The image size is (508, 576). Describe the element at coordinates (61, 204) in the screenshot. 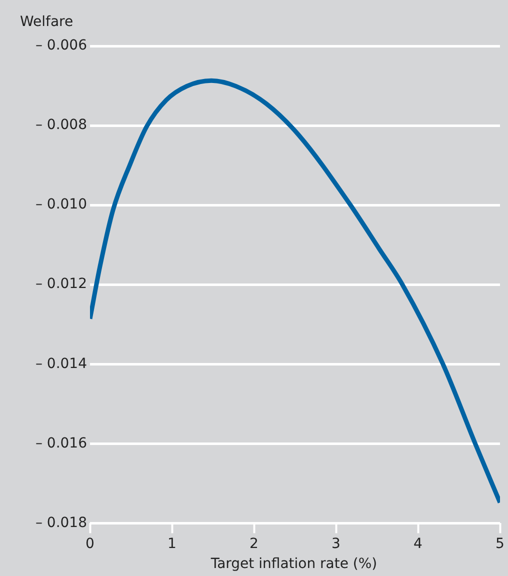

I see `y-tick-label: – 0.010` at that location.